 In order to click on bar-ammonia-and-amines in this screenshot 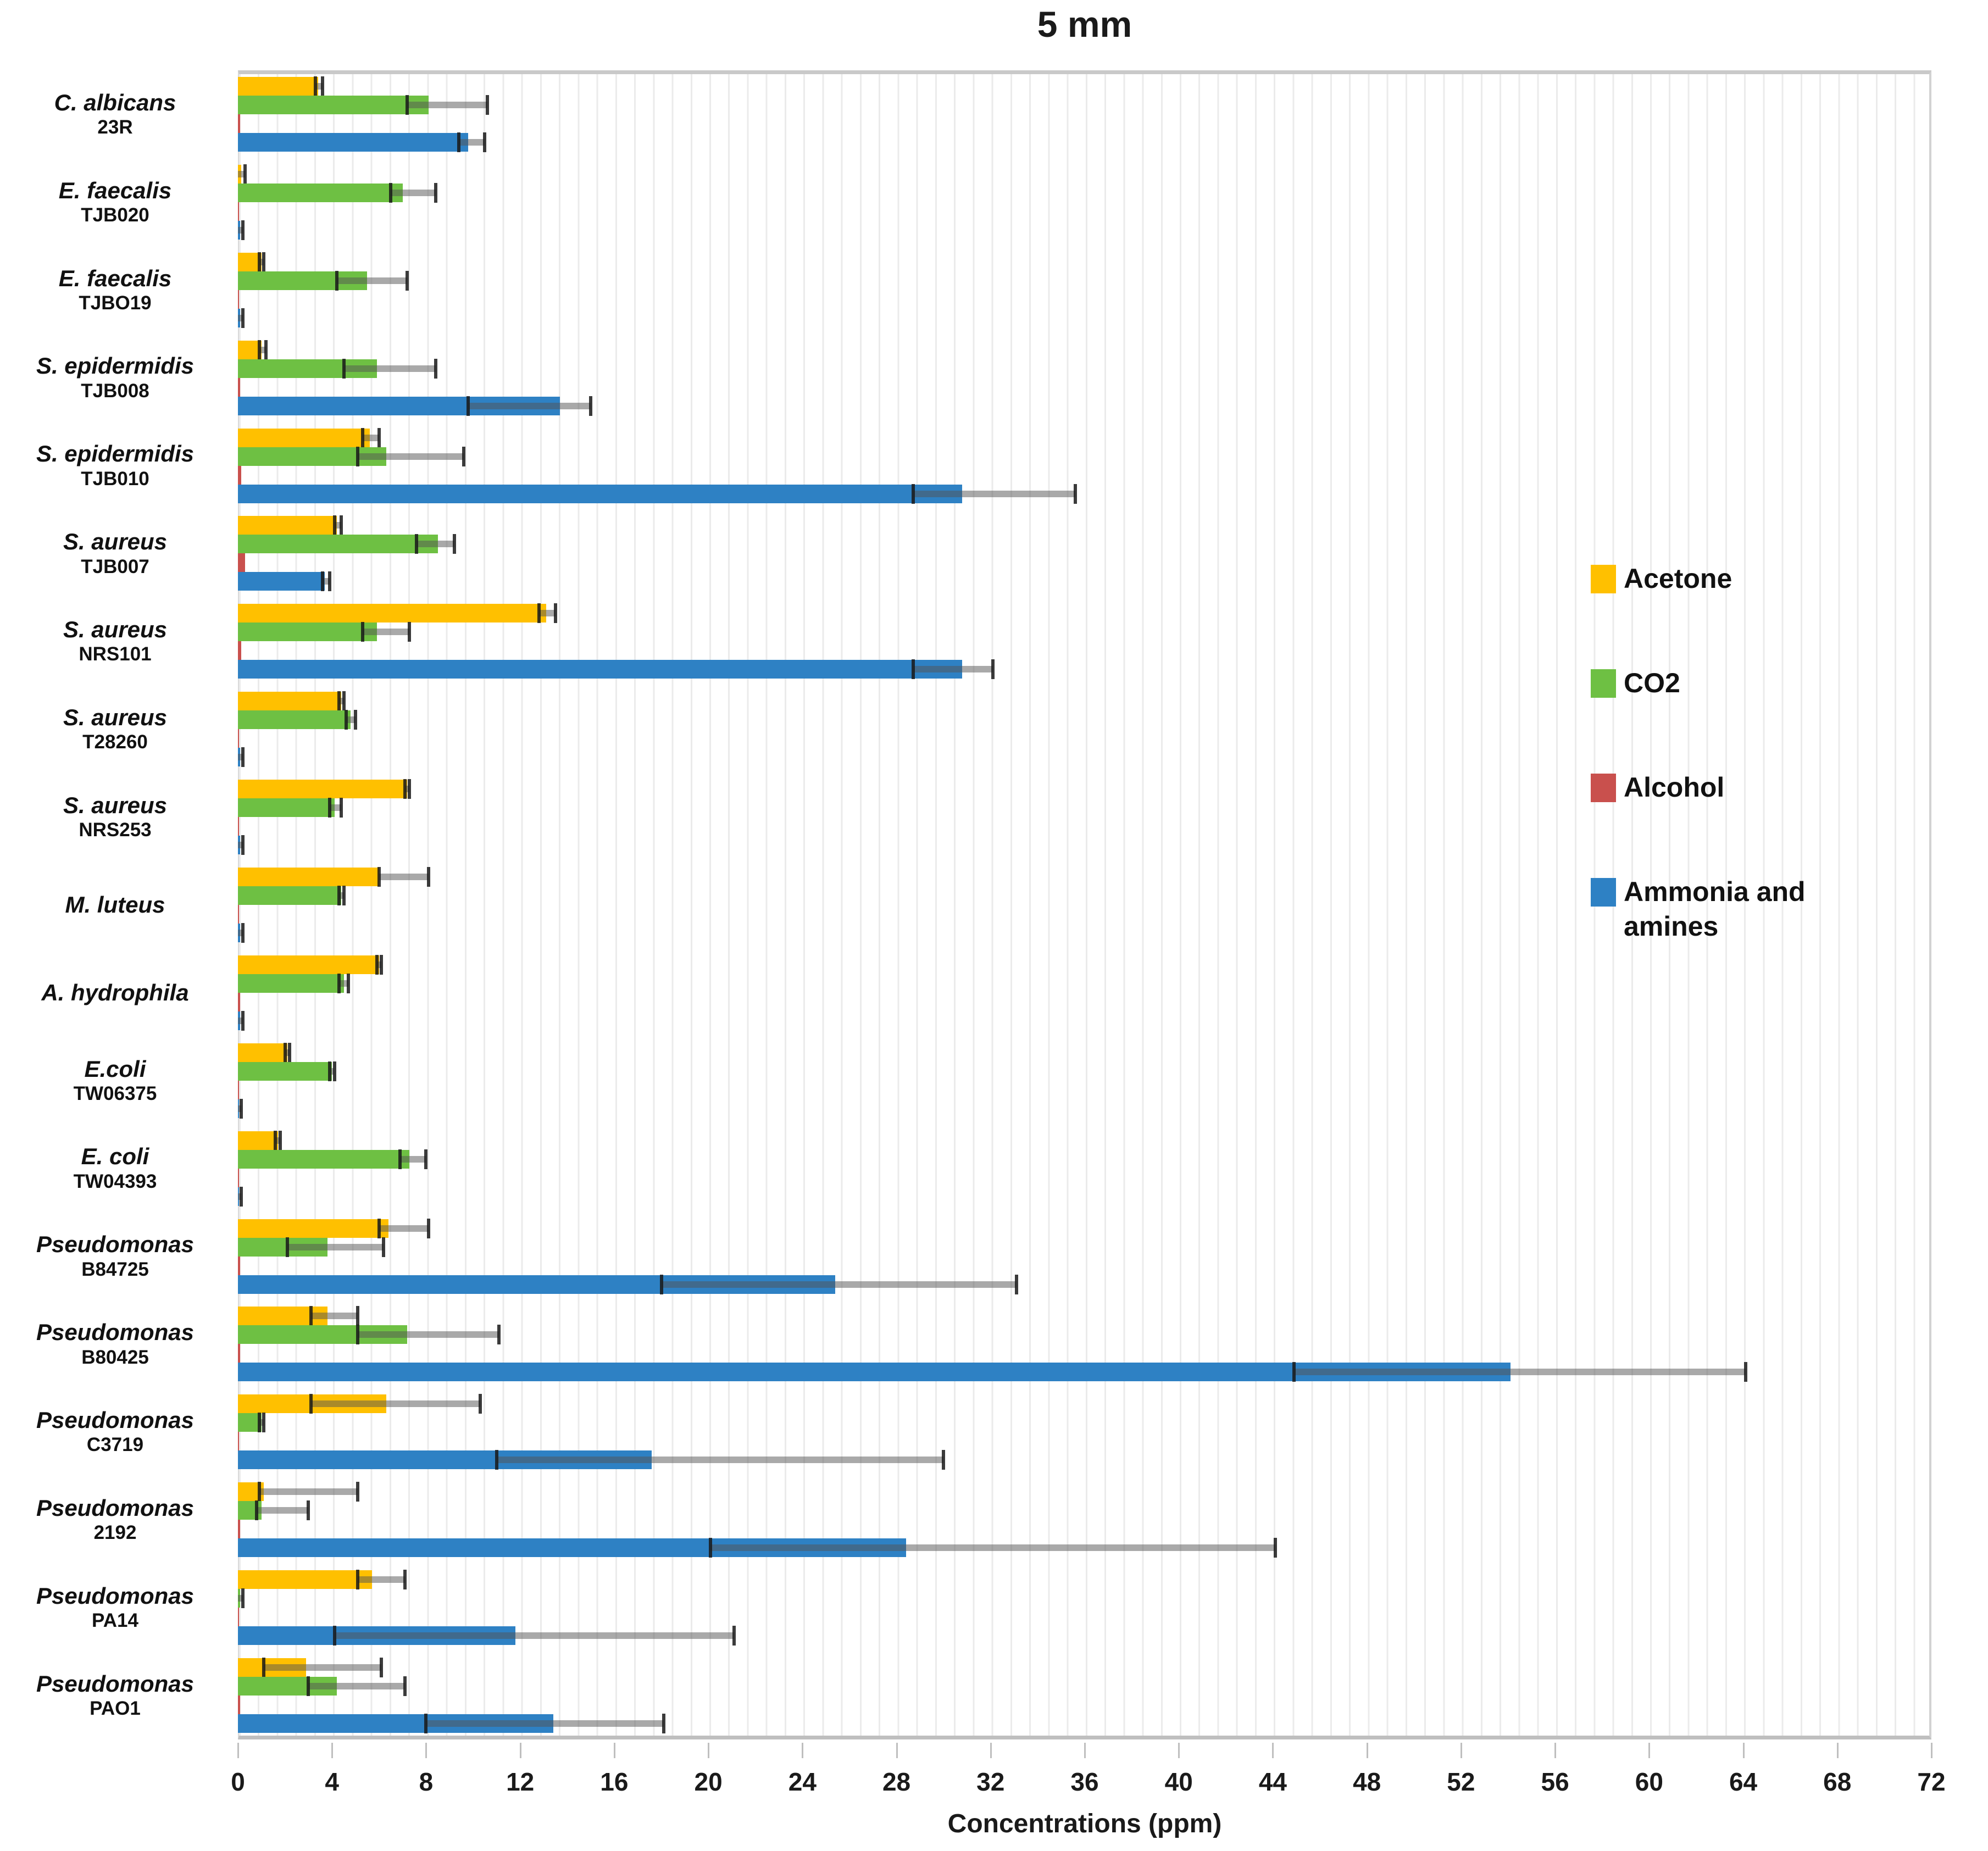, I will do `click(353, 142)`.